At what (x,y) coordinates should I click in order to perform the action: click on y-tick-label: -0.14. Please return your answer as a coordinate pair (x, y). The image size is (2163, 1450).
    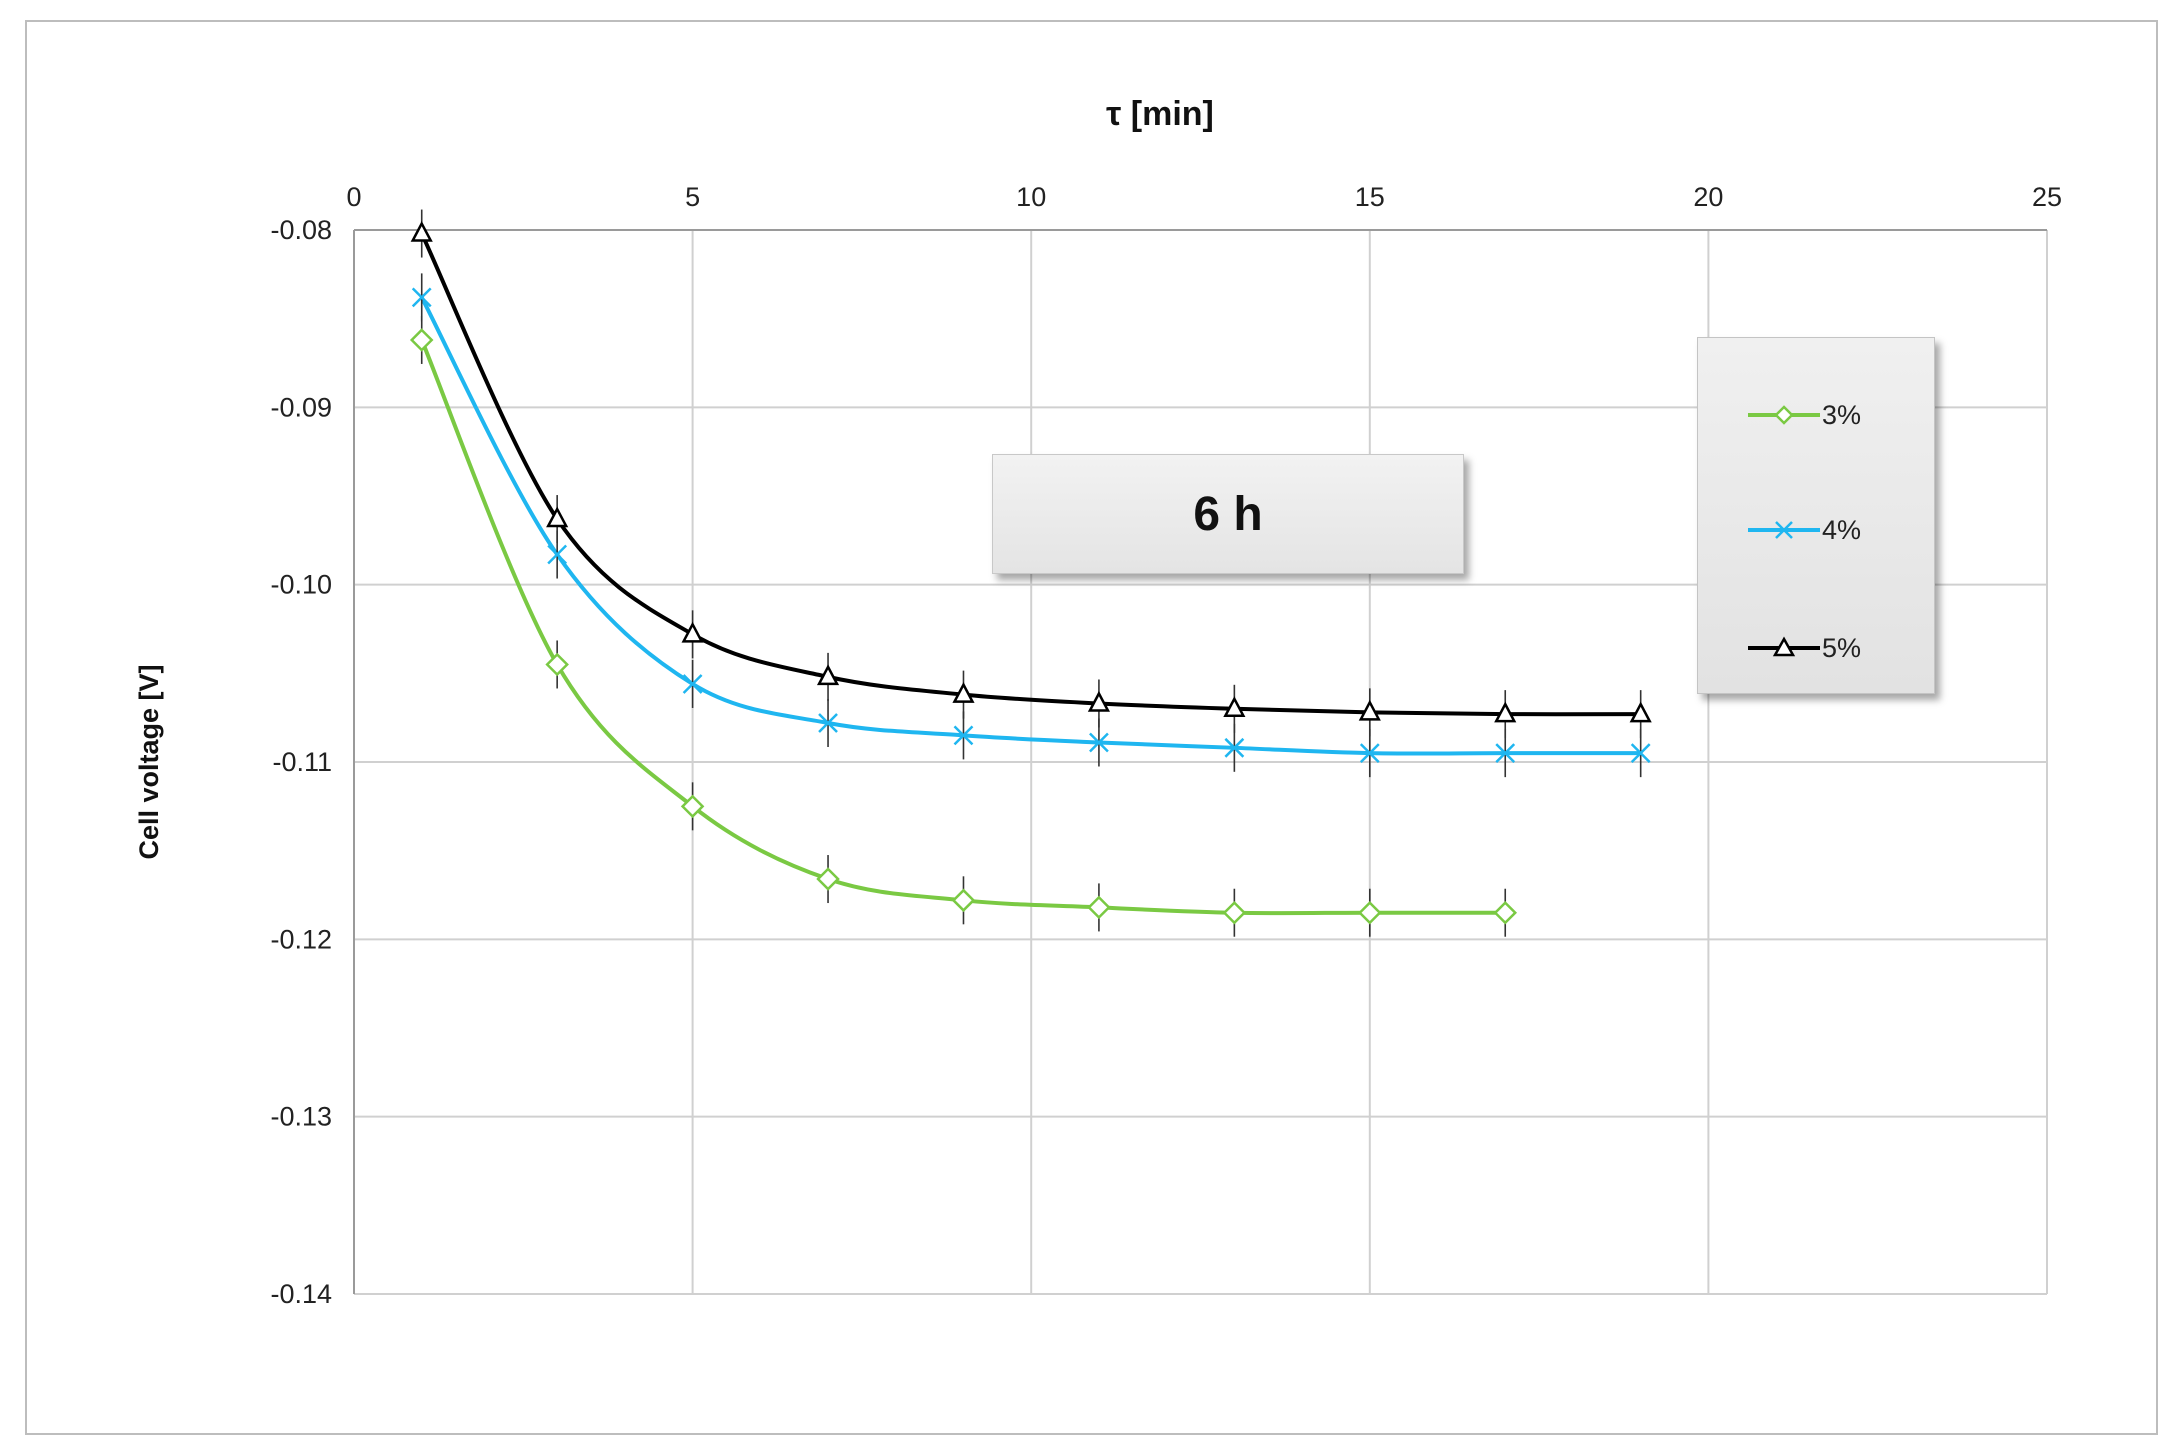
    Looking at the image, I should click on (301, 1294).